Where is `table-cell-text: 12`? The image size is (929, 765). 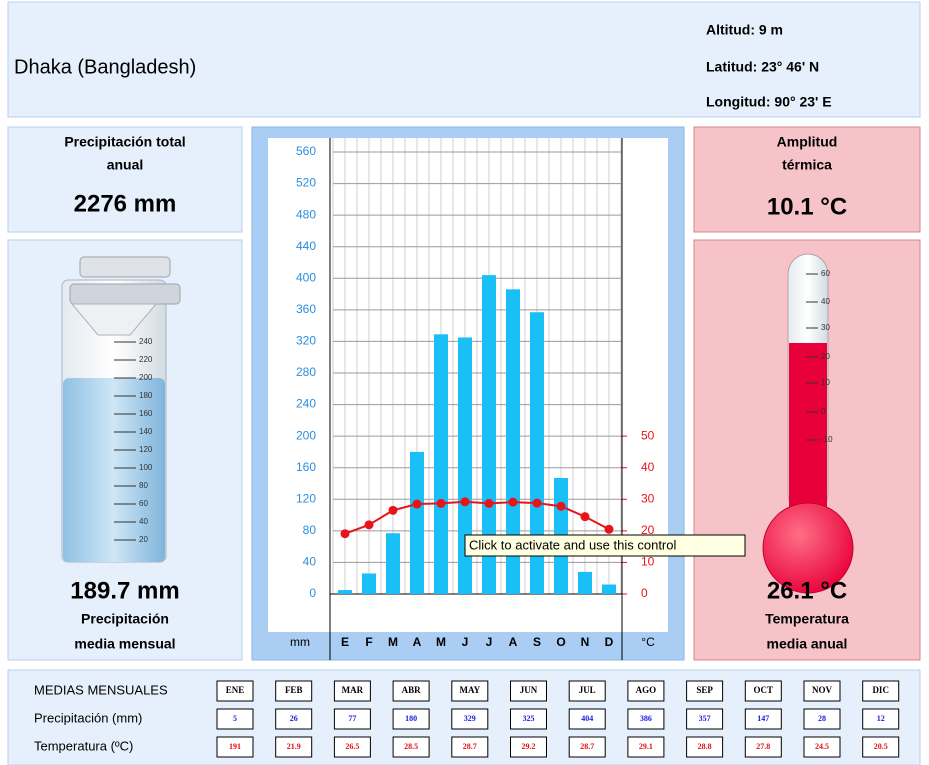
table-cell-text: 12 is located at coordinates (881, 718).